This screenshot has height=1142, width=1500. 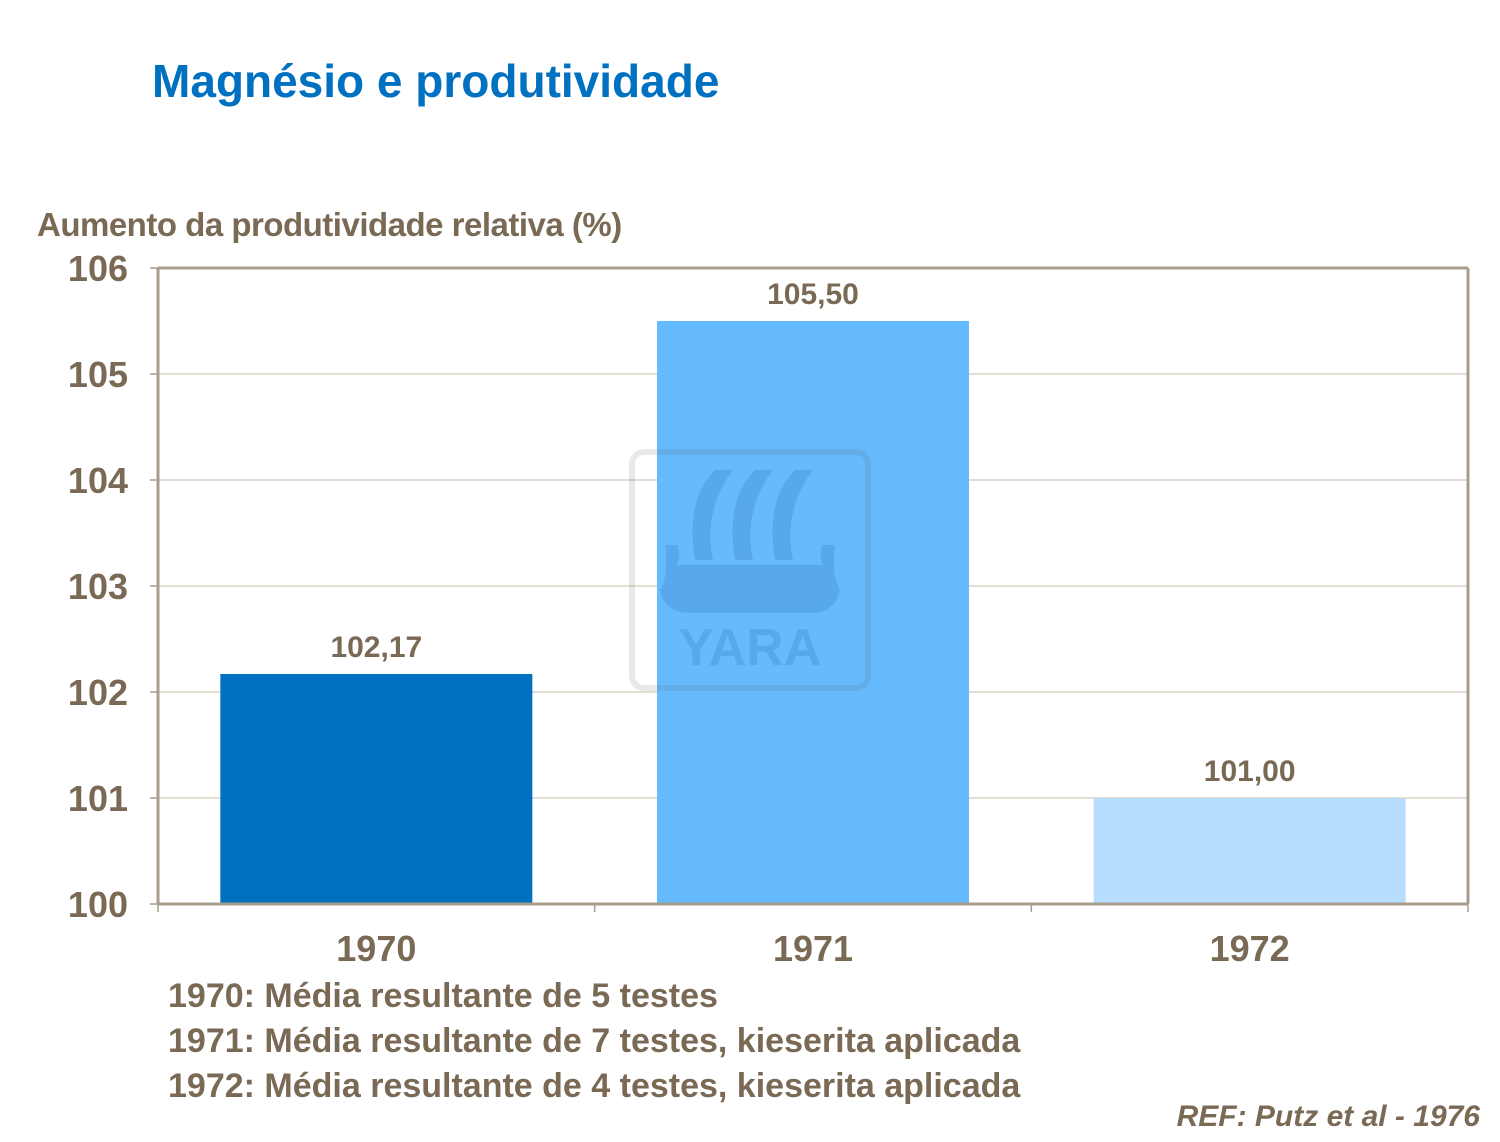 I want to click on data-label: 105,50, so click(x=813, y=294).